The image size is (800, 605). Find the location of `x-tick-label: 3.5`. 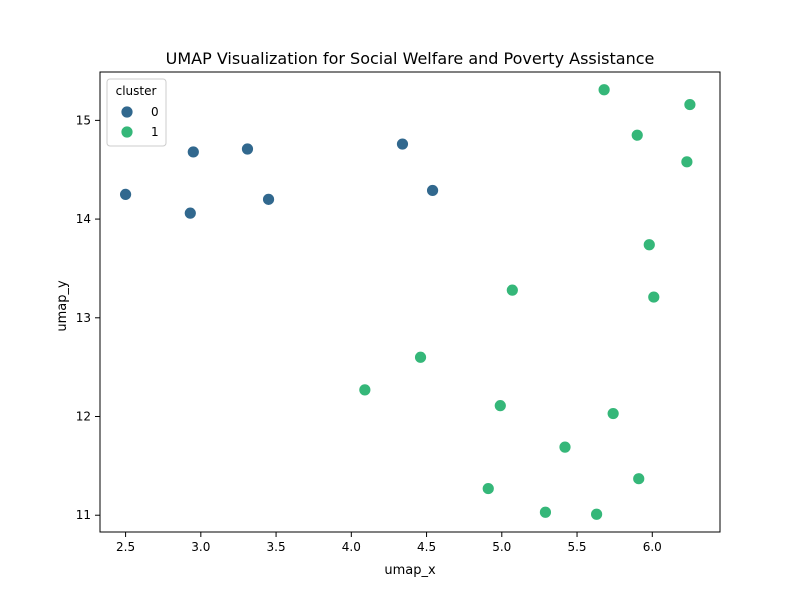

x-tick-label: 3.5 is located at coordinates (276, 547).